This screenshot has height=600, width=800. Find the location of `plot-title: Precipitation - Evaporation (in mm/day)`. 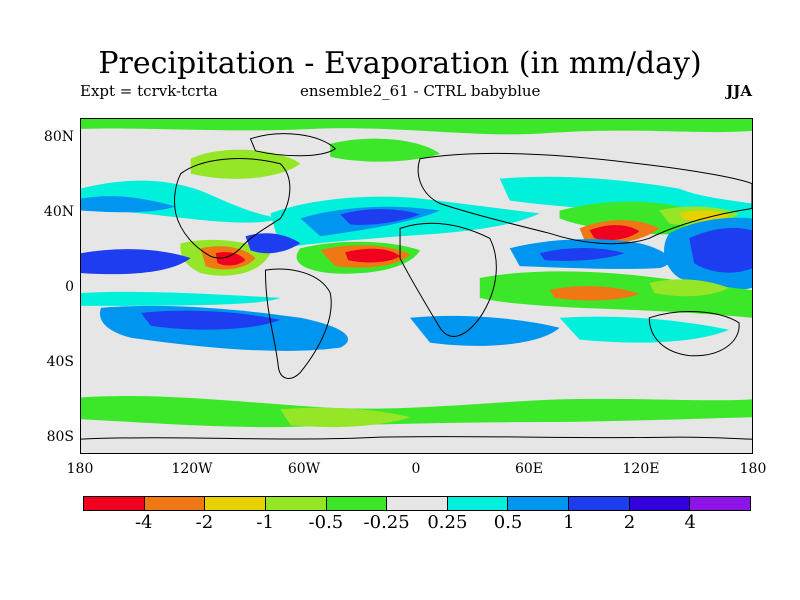

plot-title: Precipitation - Evaporation (in mm/day) is located at coordinates (400, 63).